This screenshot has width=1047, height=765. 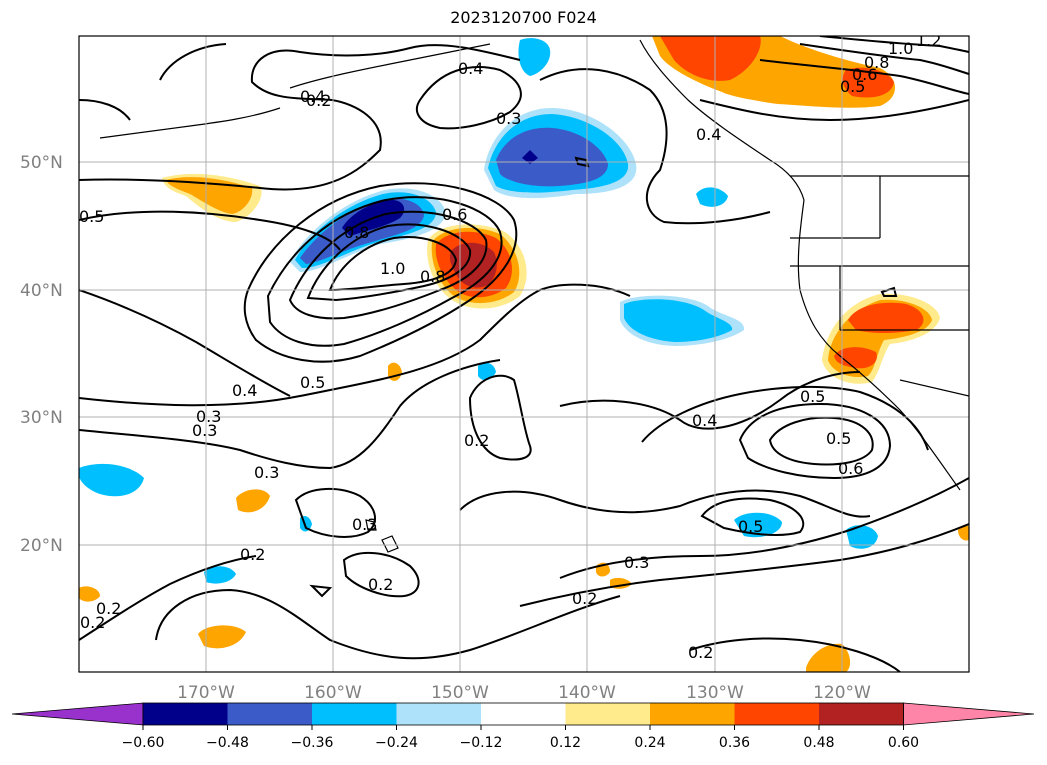 What do you see at coordinates (481, 743) in the screenshot?
I see `colorbar-tick-label: −0.12` at bounding box center [481, 743].